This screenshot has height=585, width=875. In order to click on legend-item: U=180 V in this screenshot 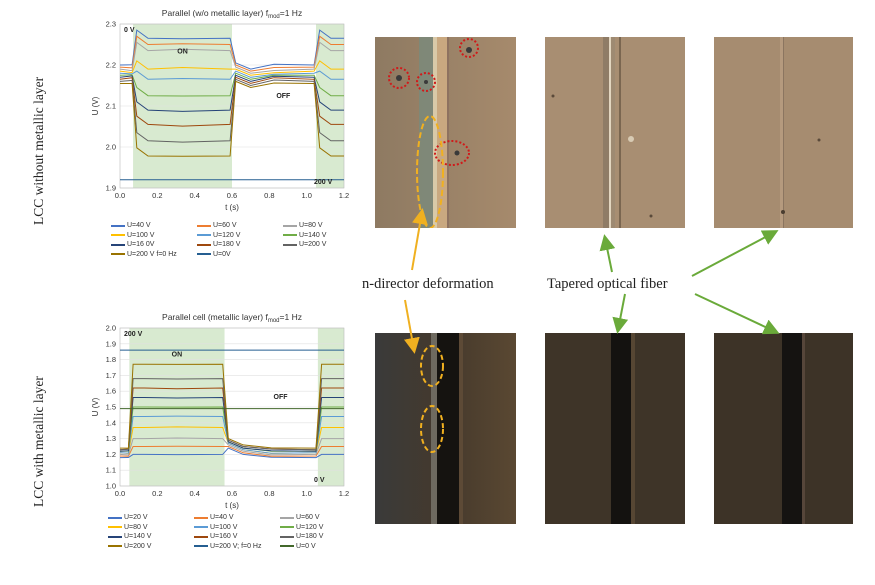, I will do `click(218, 244)`.